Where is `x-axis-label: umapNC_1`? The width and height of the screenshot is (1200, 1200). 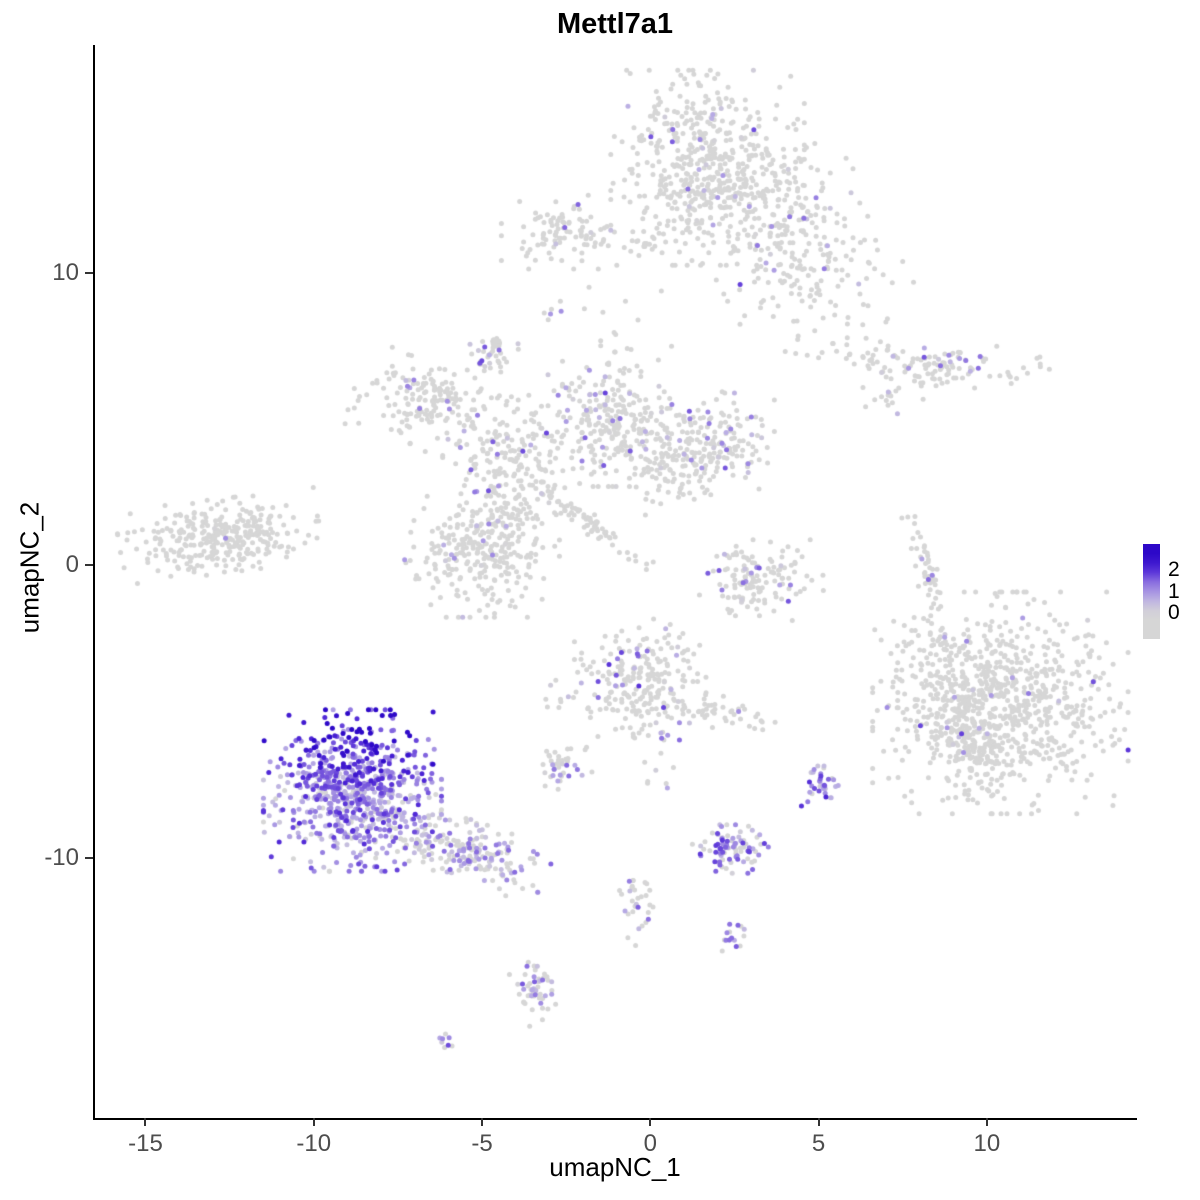 x-axis-label: umapNC_1 is located at coordinates (615, 1167).